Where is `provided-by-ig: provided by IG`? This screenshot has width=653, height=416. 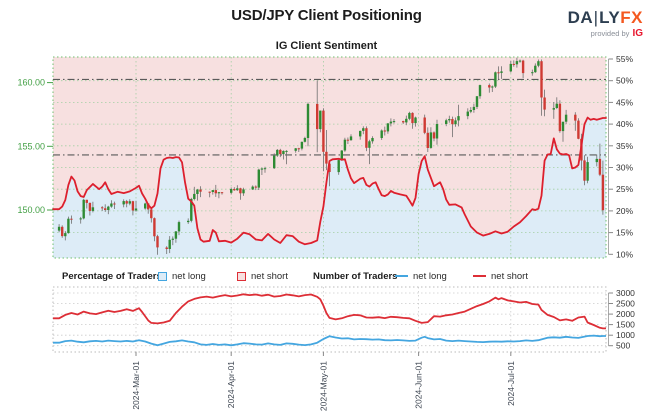
provided-by-ig: provided by IG is located at coordinates (616, 33).